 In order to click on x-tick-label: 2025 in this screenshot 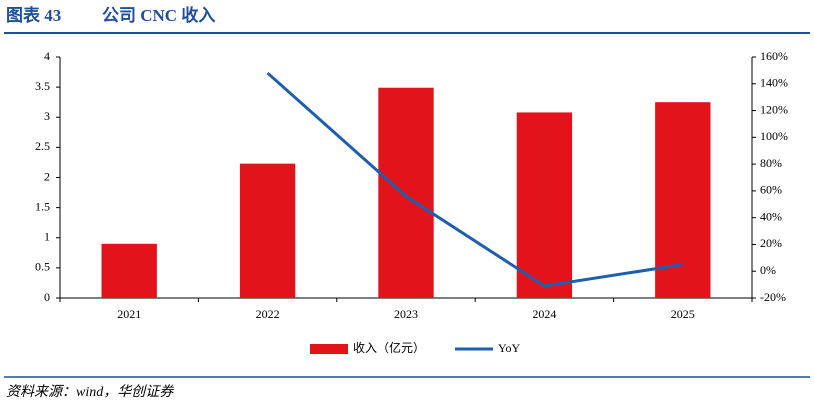, I will do `click(683, 314)`.